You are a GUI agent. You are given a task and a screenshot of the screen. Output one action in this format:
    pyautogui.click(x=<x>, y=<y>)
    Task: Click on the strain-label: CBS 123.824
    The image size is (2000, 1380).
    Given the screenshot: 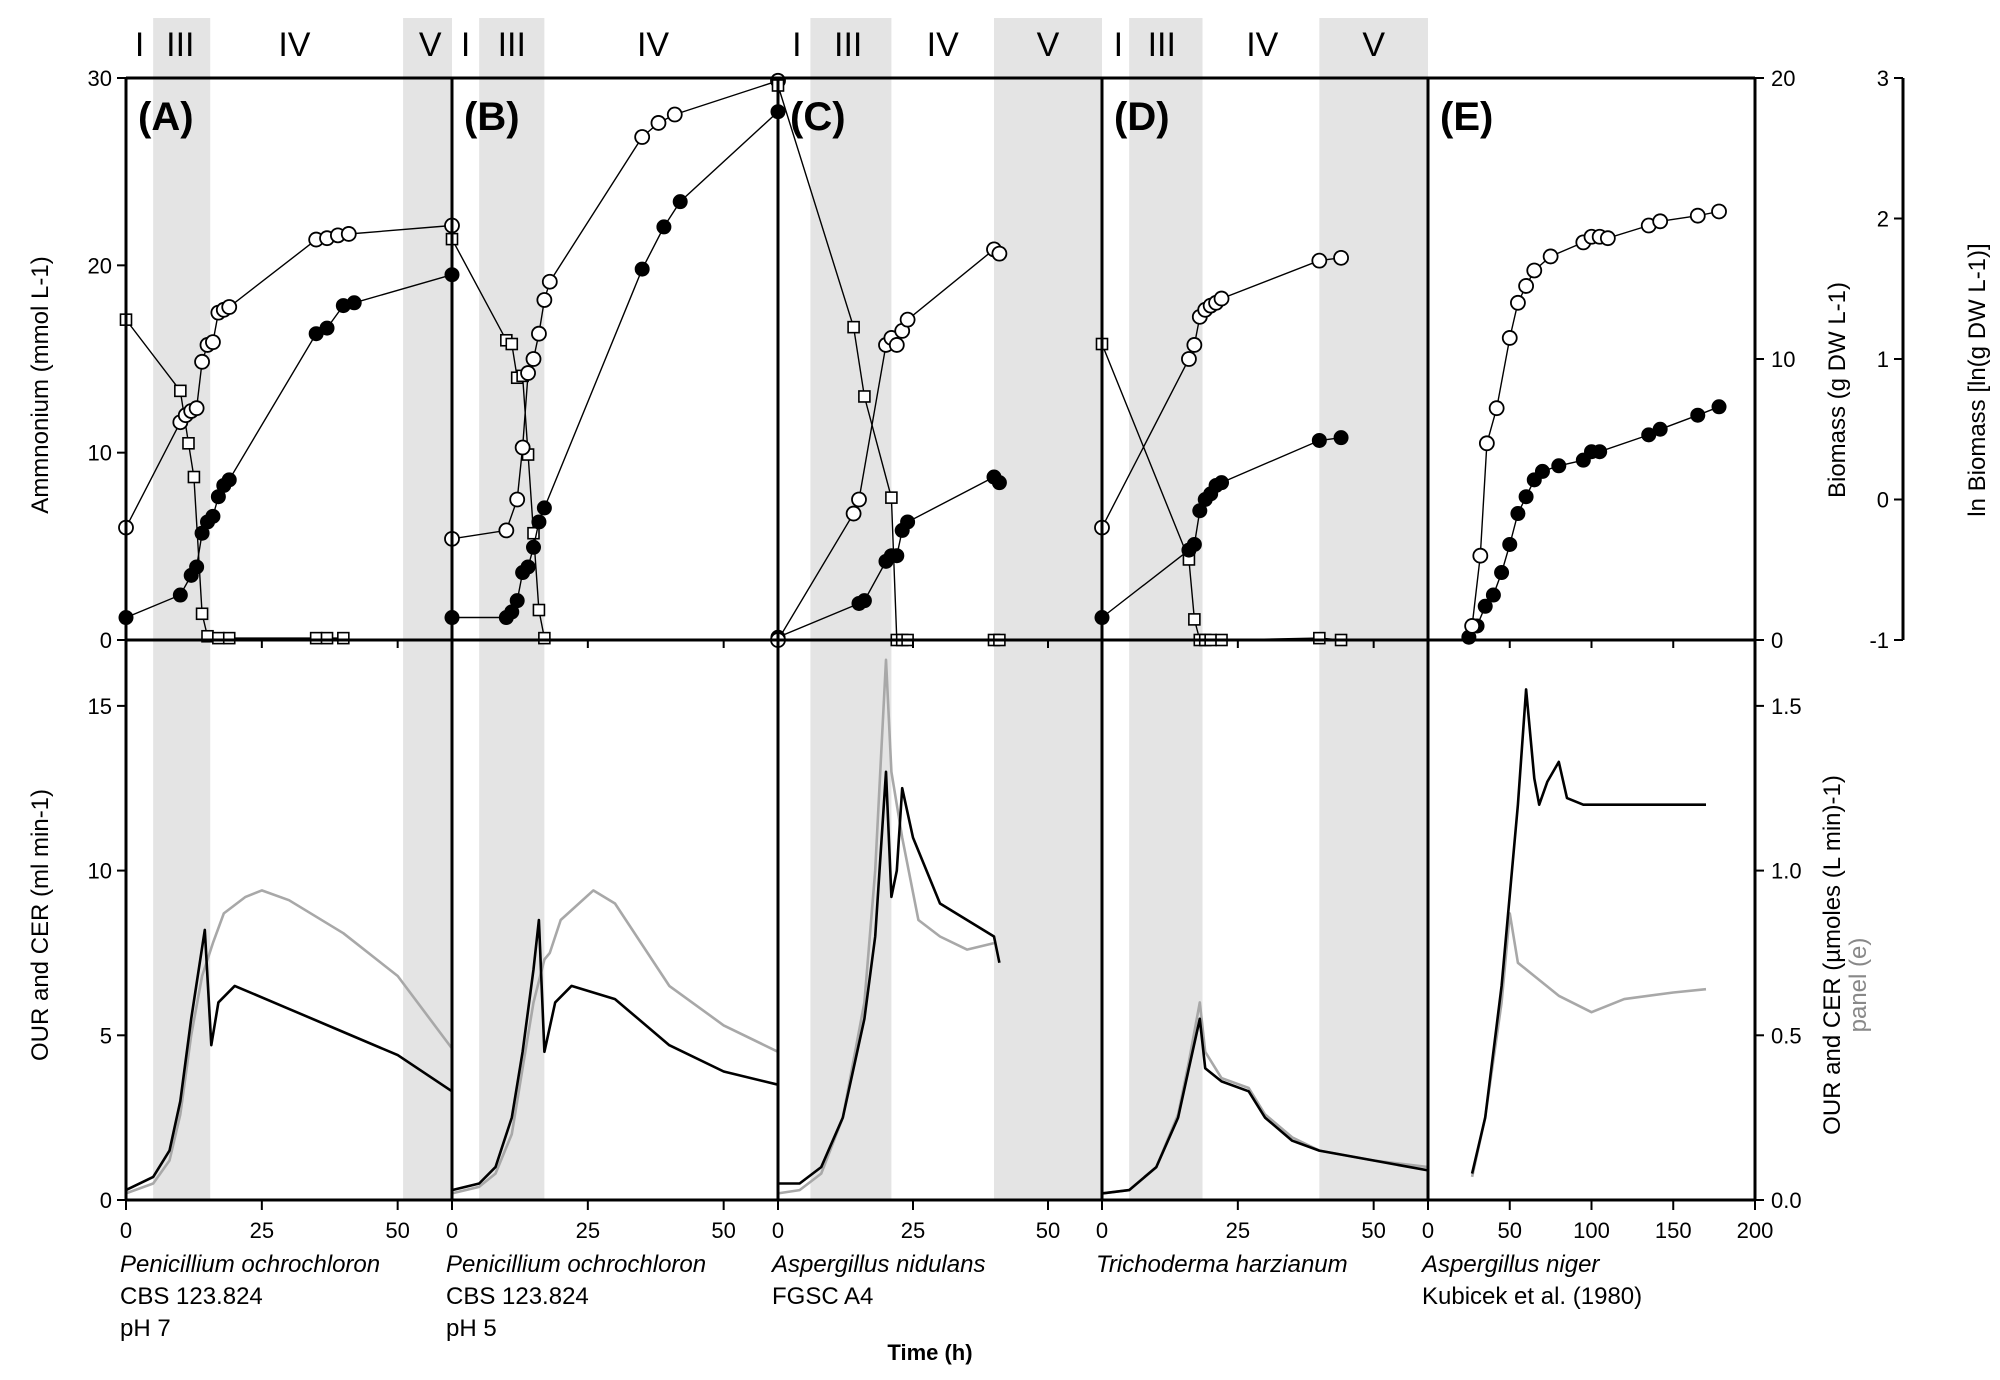 What is the action you would take?
    pyautogui.click(x=191, y=1296)
    